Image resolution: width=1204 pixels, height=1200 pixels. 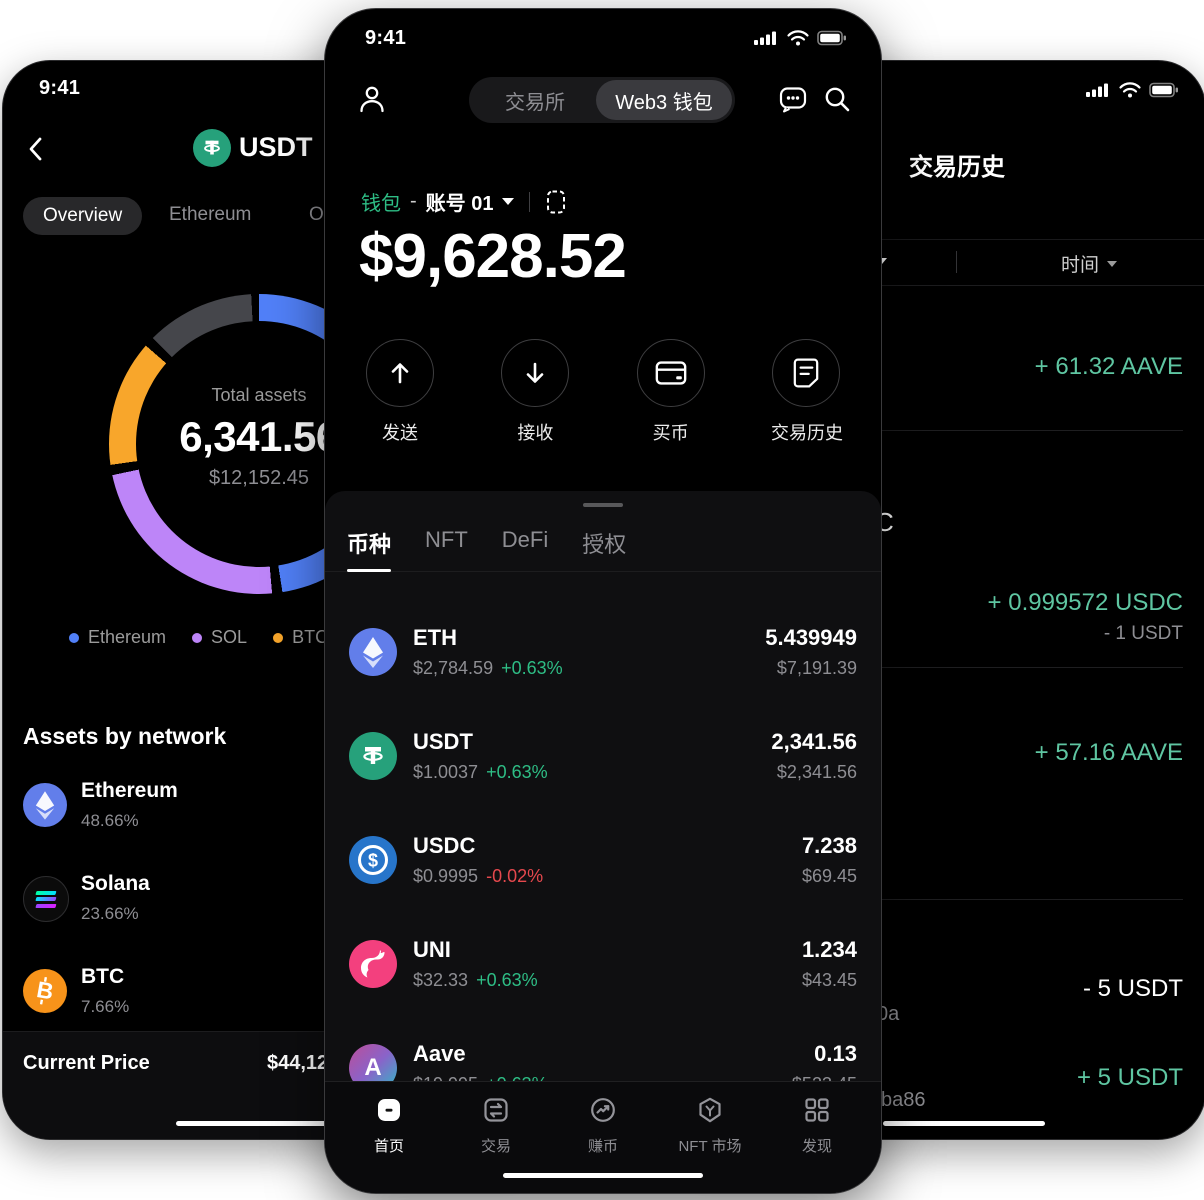 What do you see at coordinates (934, 262) in the screenshot?
I see `filter-bar: 时间` at bounding box center [934, 262].